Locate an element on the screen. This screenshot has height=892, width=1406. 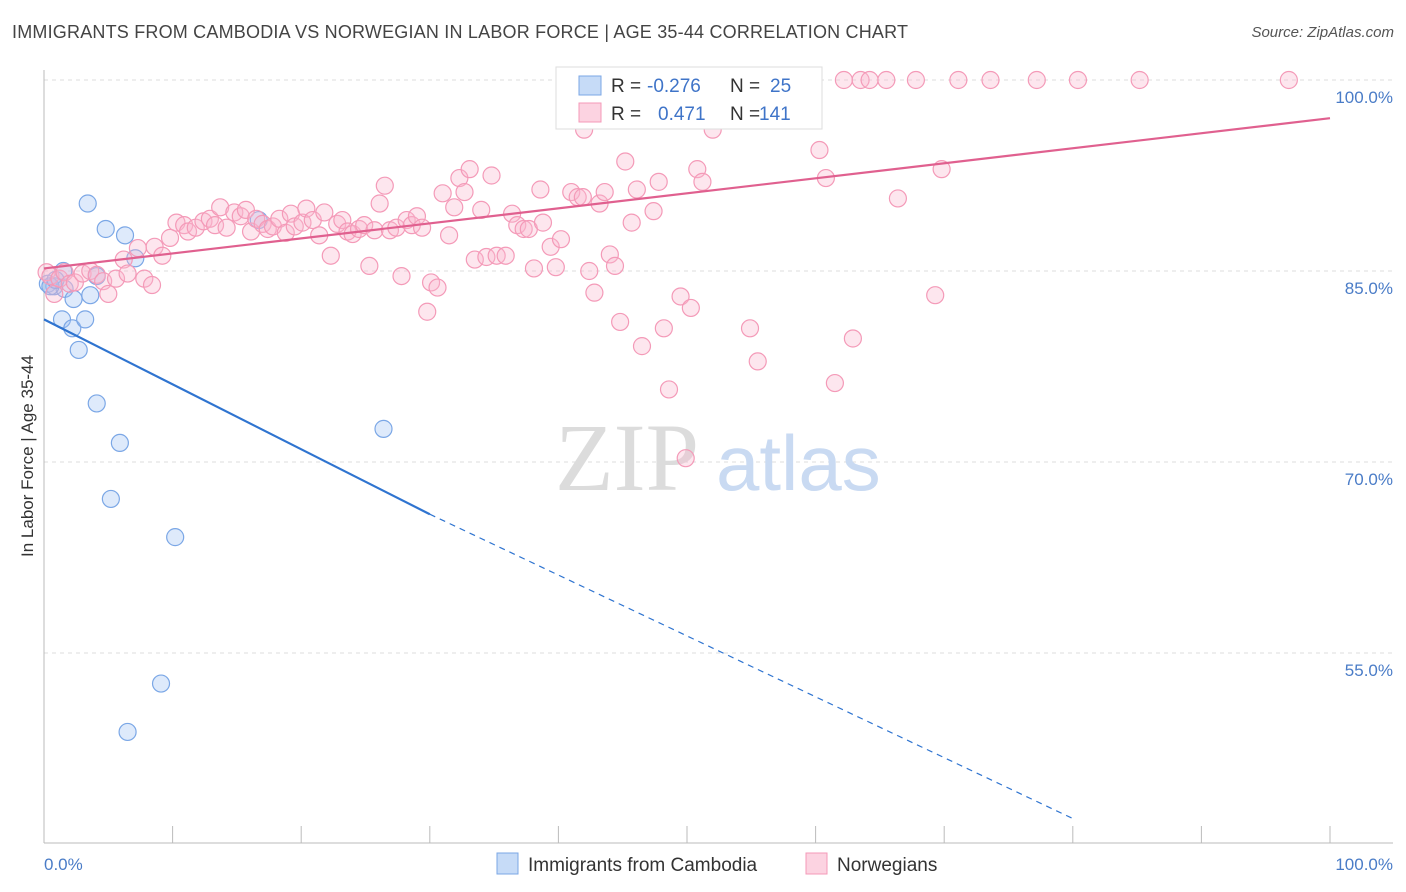
x-tick-label-min: 0.0% is located at coordinates (63, 864).